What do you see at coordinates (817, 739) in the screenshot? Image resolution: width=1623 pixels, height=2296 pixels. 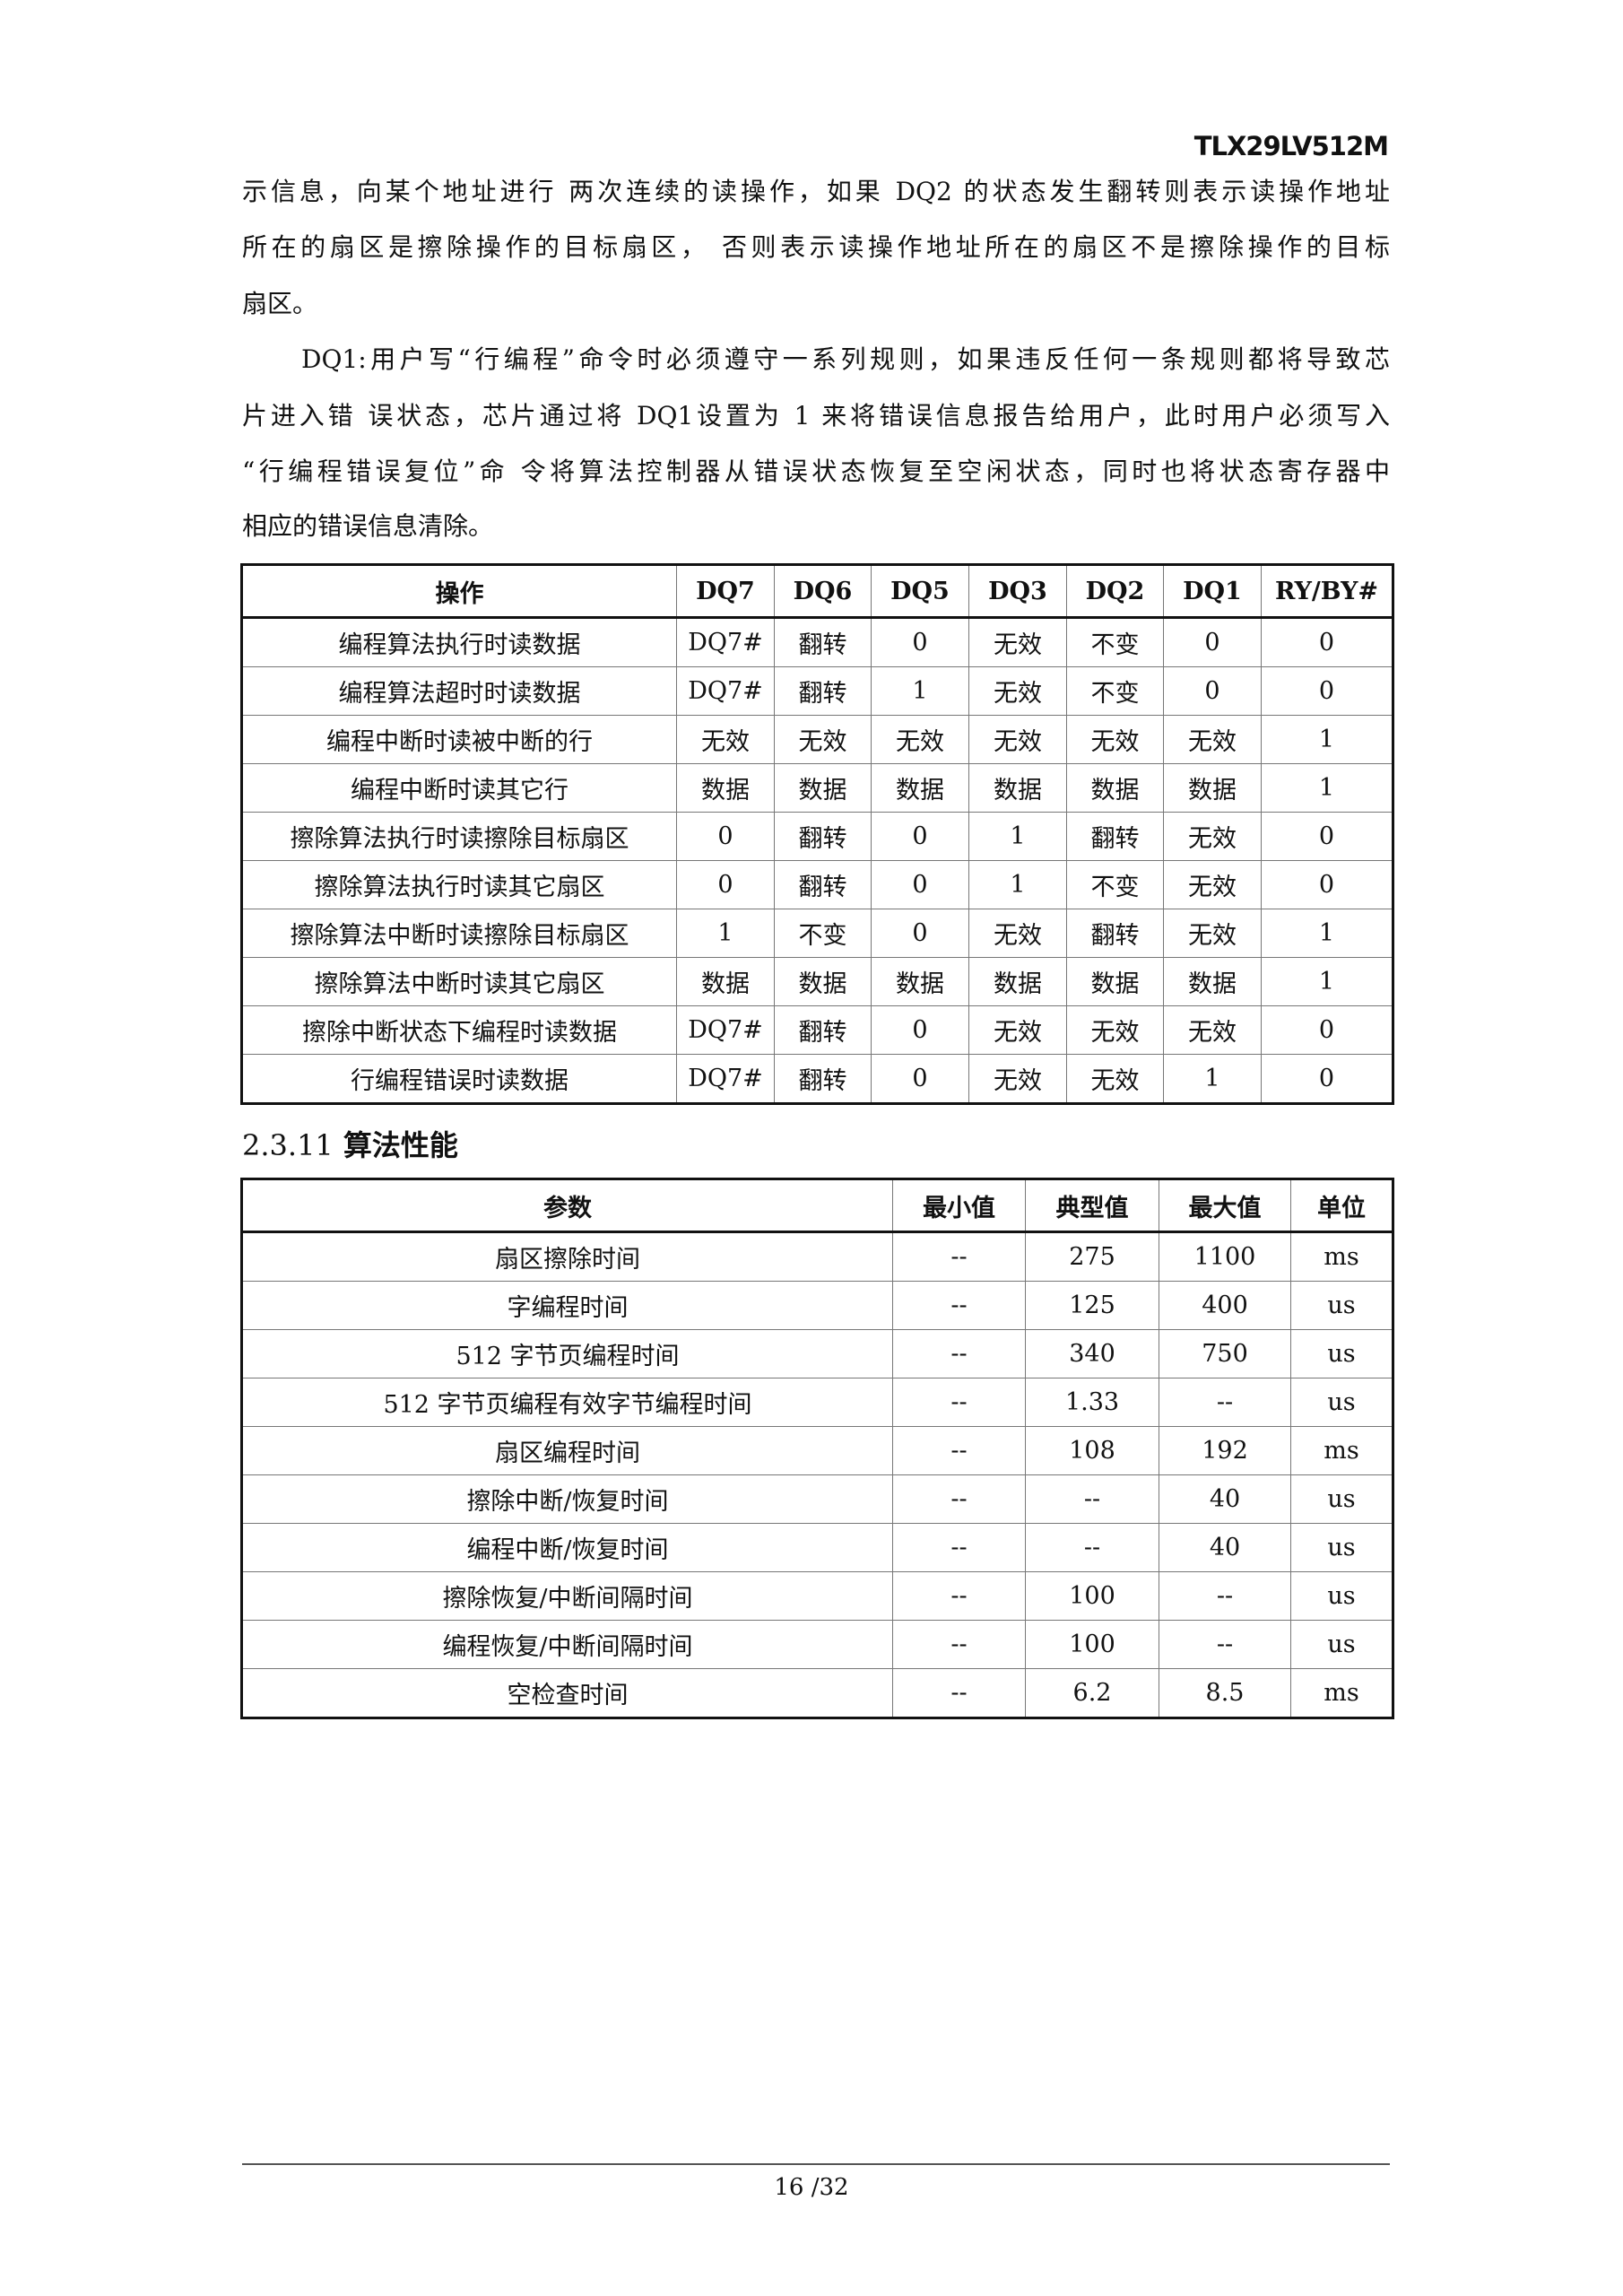 I see `table-row: 编程中断时读被中断的行 无效 无效 无效 无效 无效 无效 1` at bounding box center [817, 739].